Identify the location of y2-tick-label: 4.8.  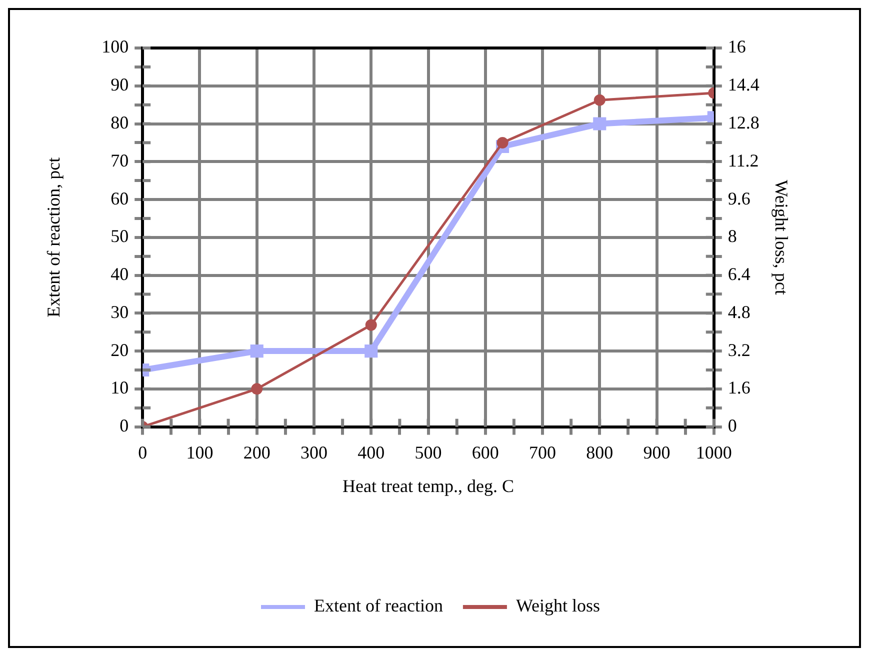
(739, 312).